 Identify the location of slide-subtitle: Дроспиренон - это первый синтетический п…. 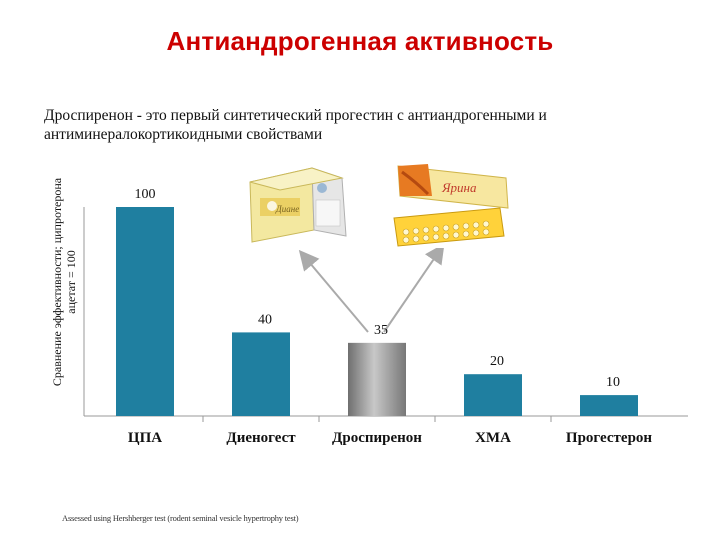
(295, 125).